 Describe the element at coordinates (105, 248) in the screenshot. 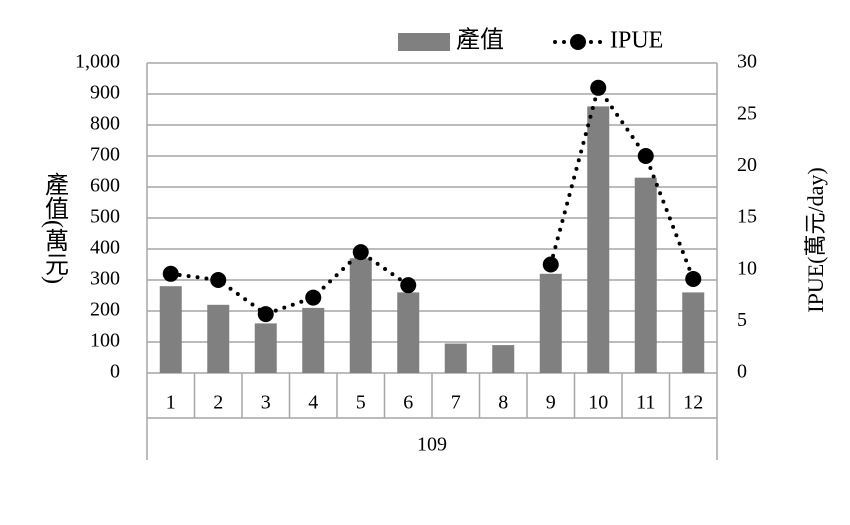

I see `y-tick-label: 400` at that location.